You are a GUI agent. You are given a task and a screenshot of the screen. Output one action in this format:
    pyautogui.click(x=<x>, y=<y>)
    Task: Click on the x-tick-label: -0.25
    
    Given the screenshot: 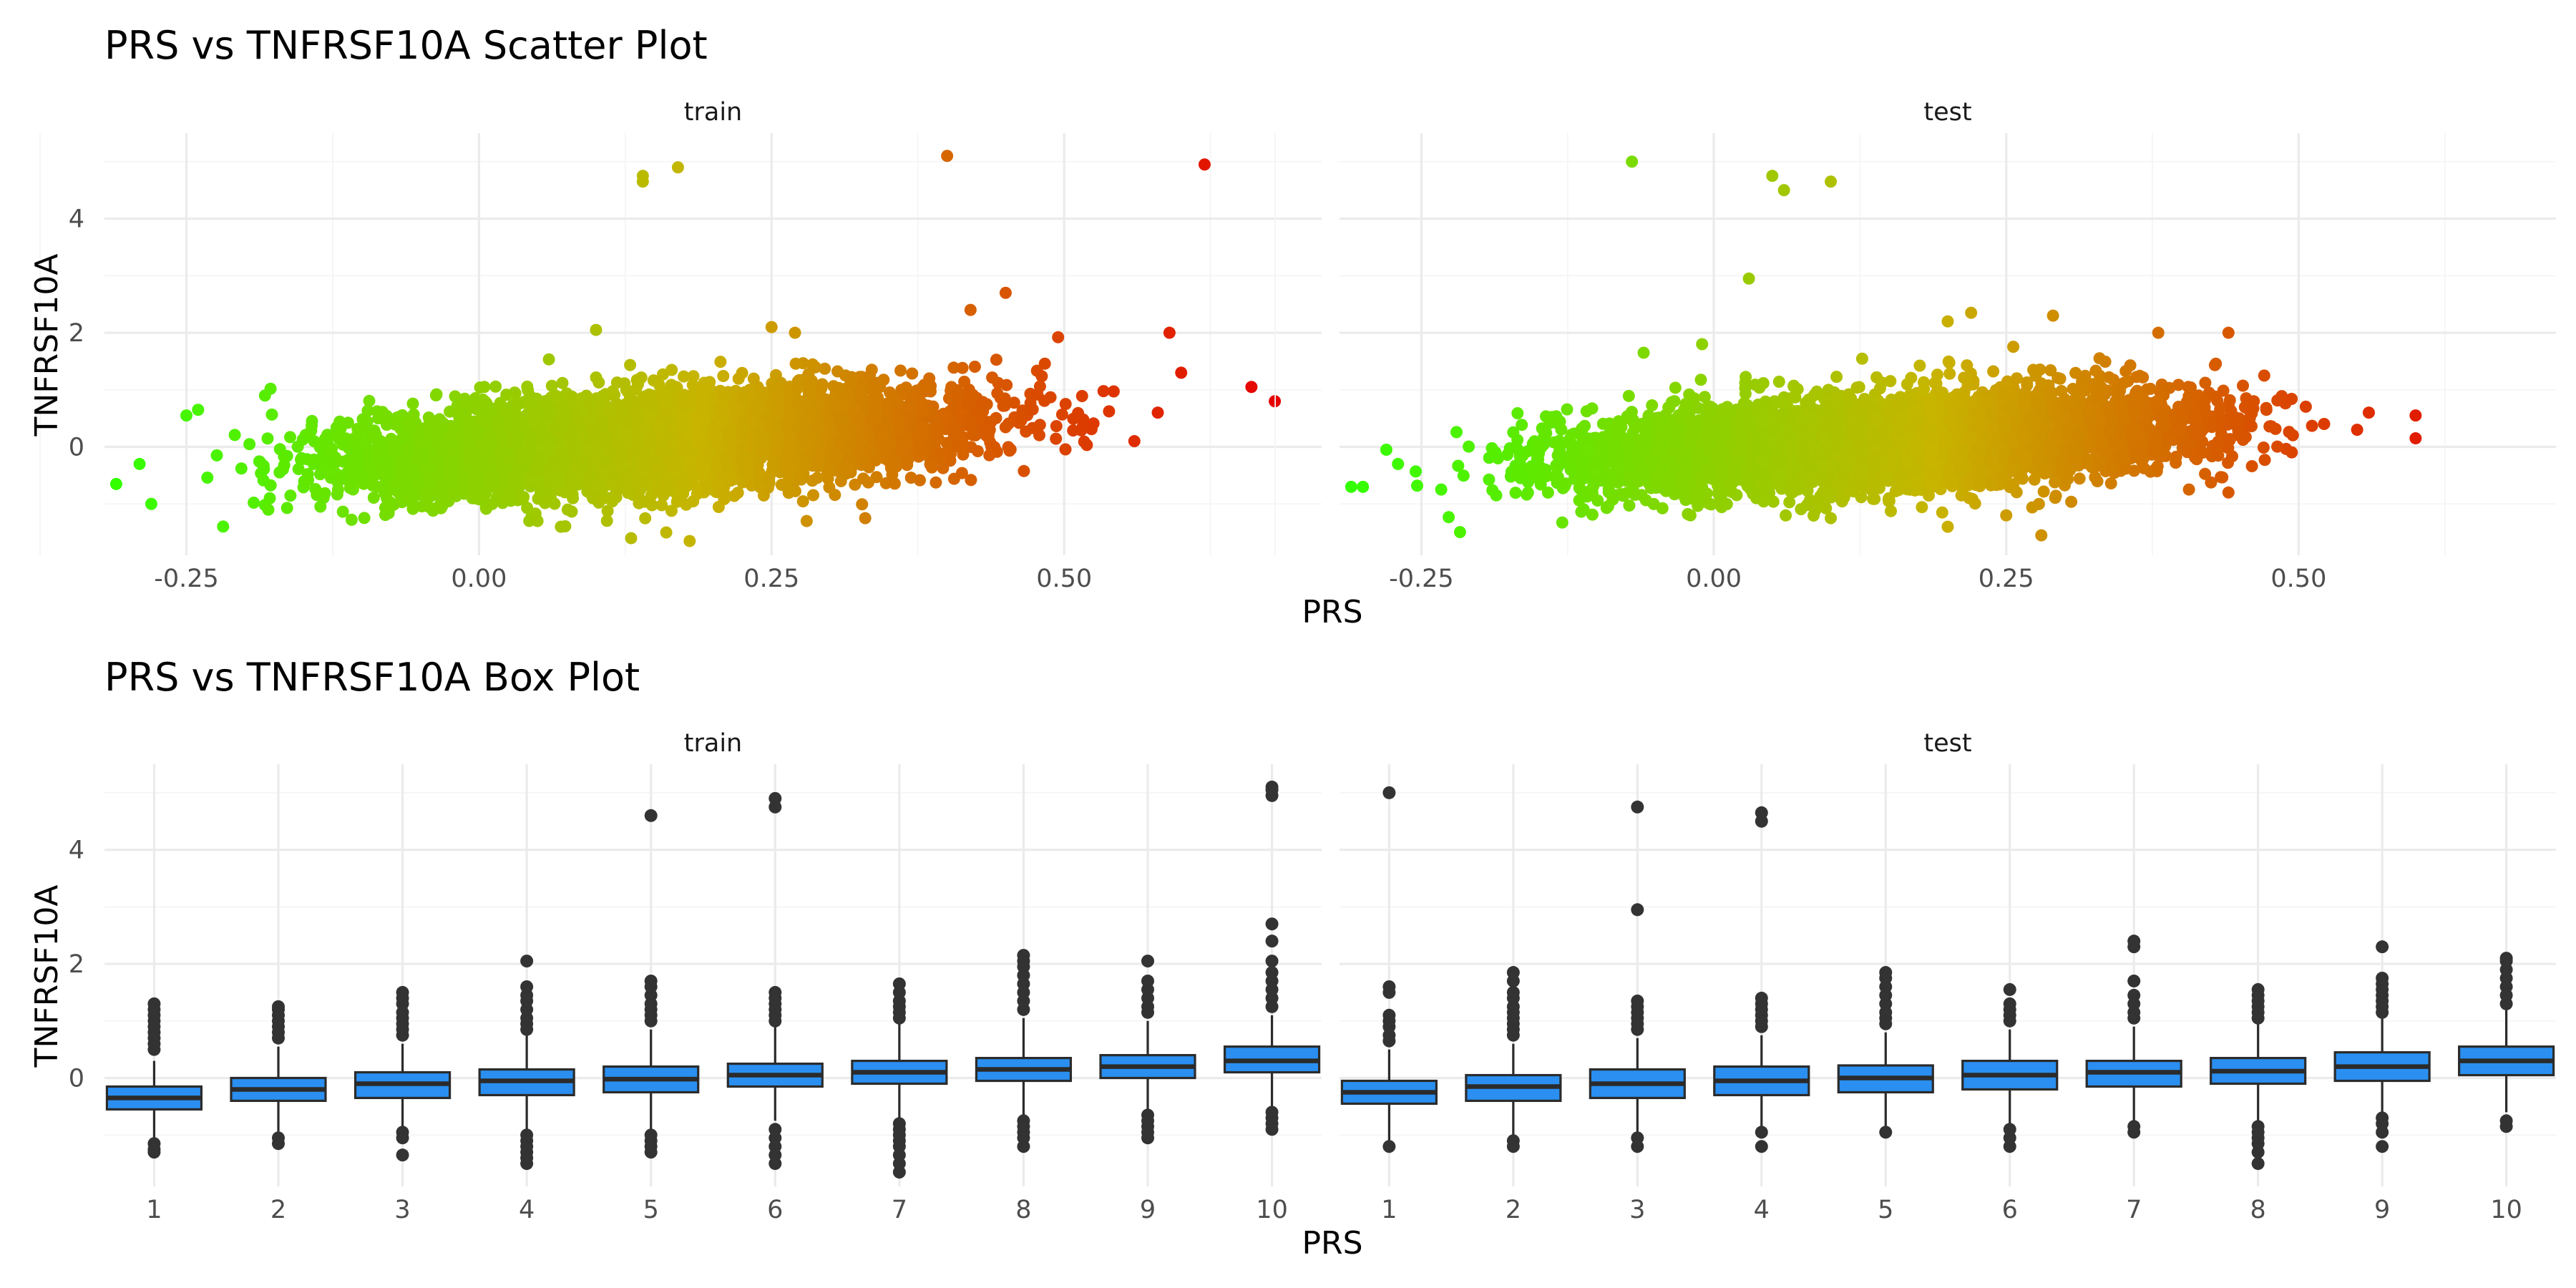 What is the action you would take?
    pyautogui.click(x=186, y=579)
    